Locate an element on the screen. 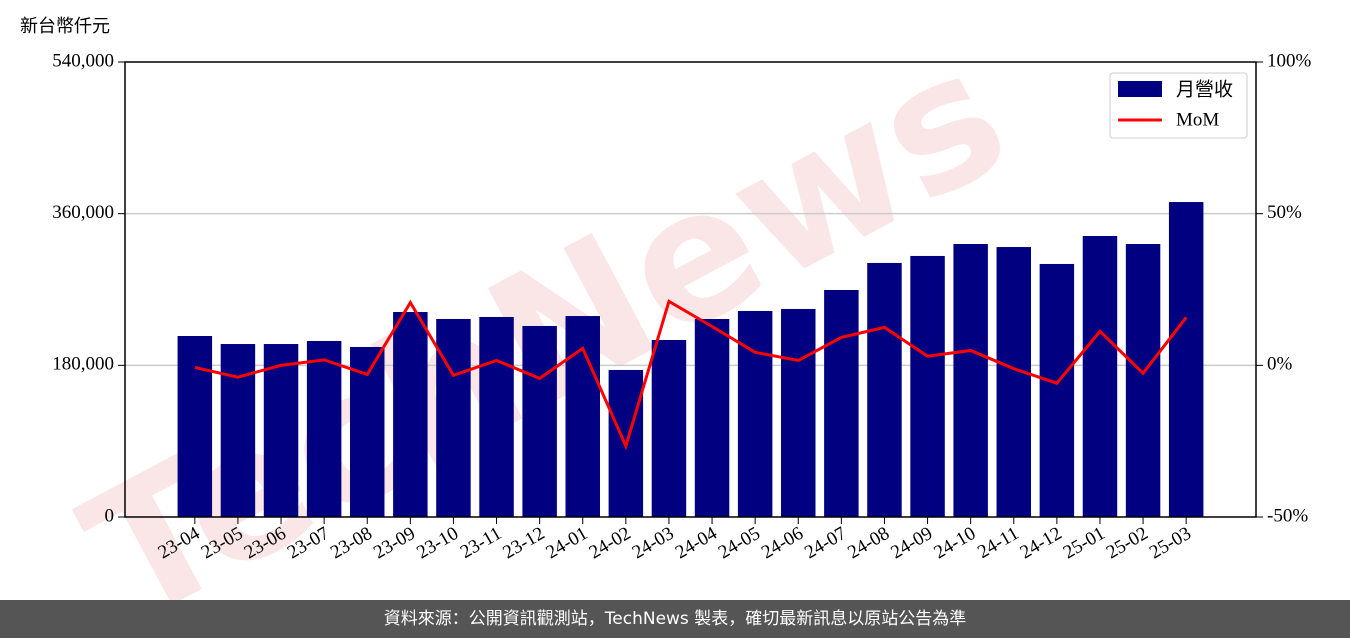  x-tick-label: 24-04 is located at coordinates (696, 543).